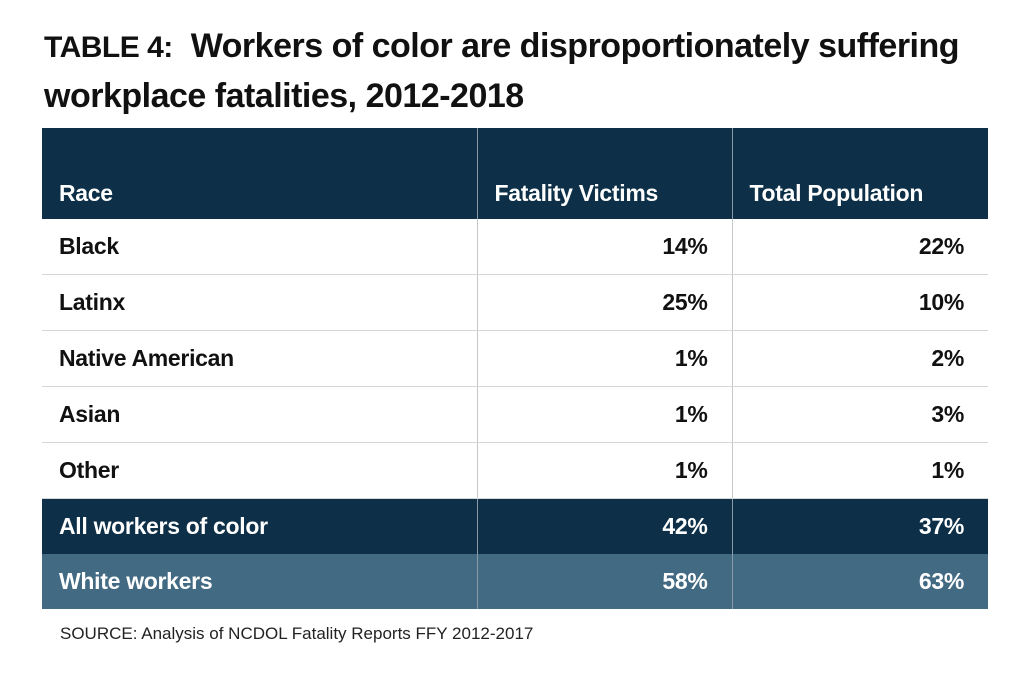 Image resolution: width=1024 pixels, height=680 pixels. I want to click on fatality-cell: 14%, so click(604, 247).